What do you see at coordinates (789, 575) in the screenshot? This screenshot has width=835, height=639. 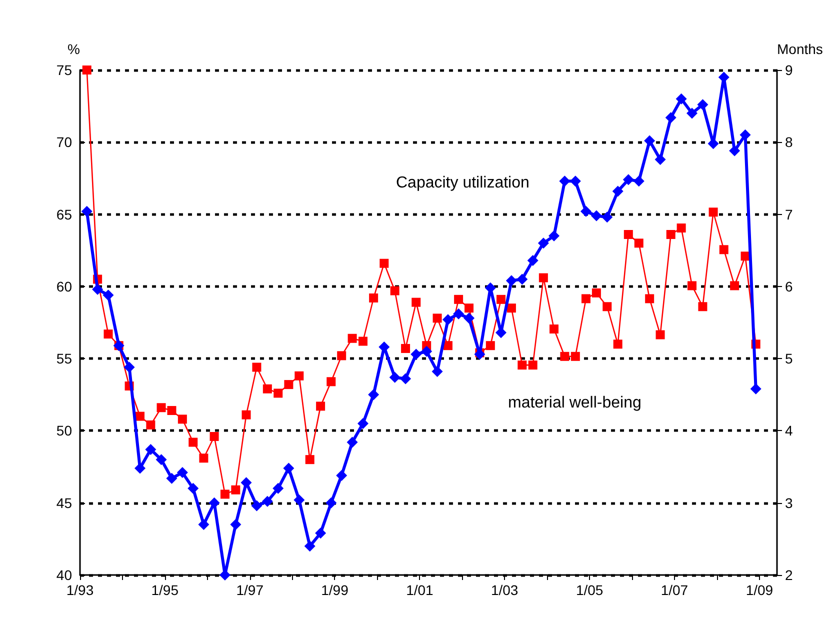 I see `y2-tick-label: 2` at bounding box center [789, 575].